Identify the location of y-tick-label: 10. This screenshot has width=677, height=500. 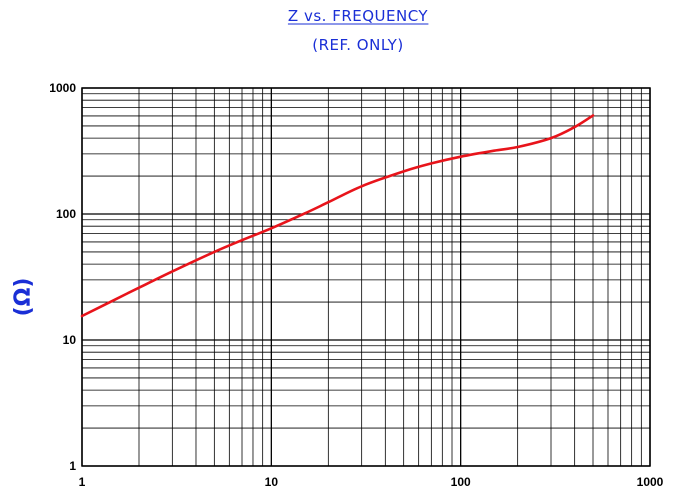
(70, 340).